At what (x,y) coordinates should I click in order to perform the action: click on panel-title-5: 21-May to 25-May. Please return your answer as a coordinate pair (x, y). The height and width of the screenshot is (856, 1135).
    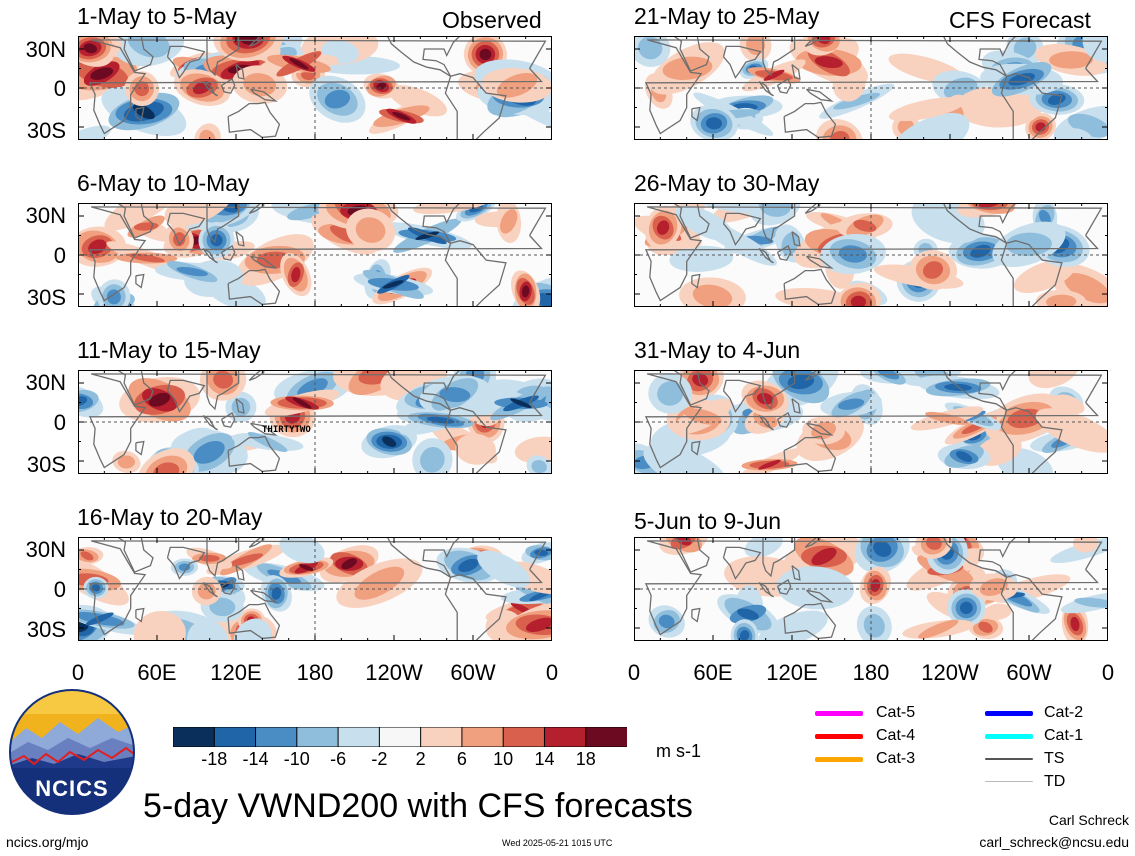
    Looking at the image, I should click on (727, 16).